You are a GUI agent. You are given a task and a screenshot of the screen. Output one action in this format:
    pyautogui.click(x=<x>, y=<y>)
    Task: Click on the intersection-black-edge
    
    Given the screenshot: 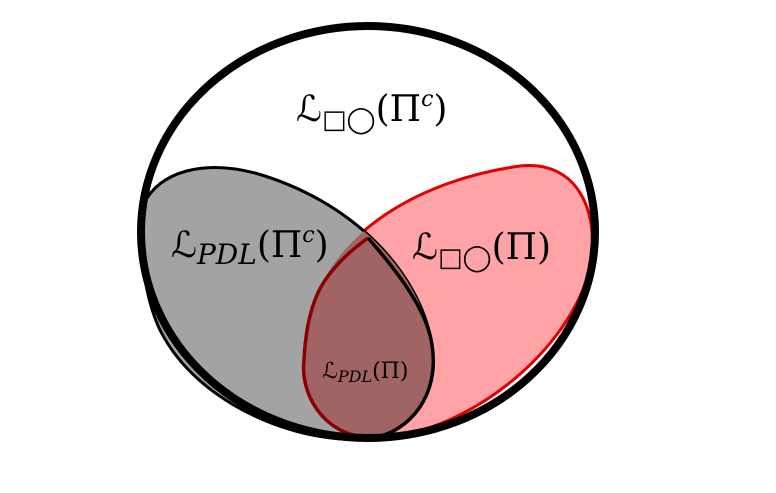 What is the action you would take?
    pyautogui.click(x=400, y=338)
    